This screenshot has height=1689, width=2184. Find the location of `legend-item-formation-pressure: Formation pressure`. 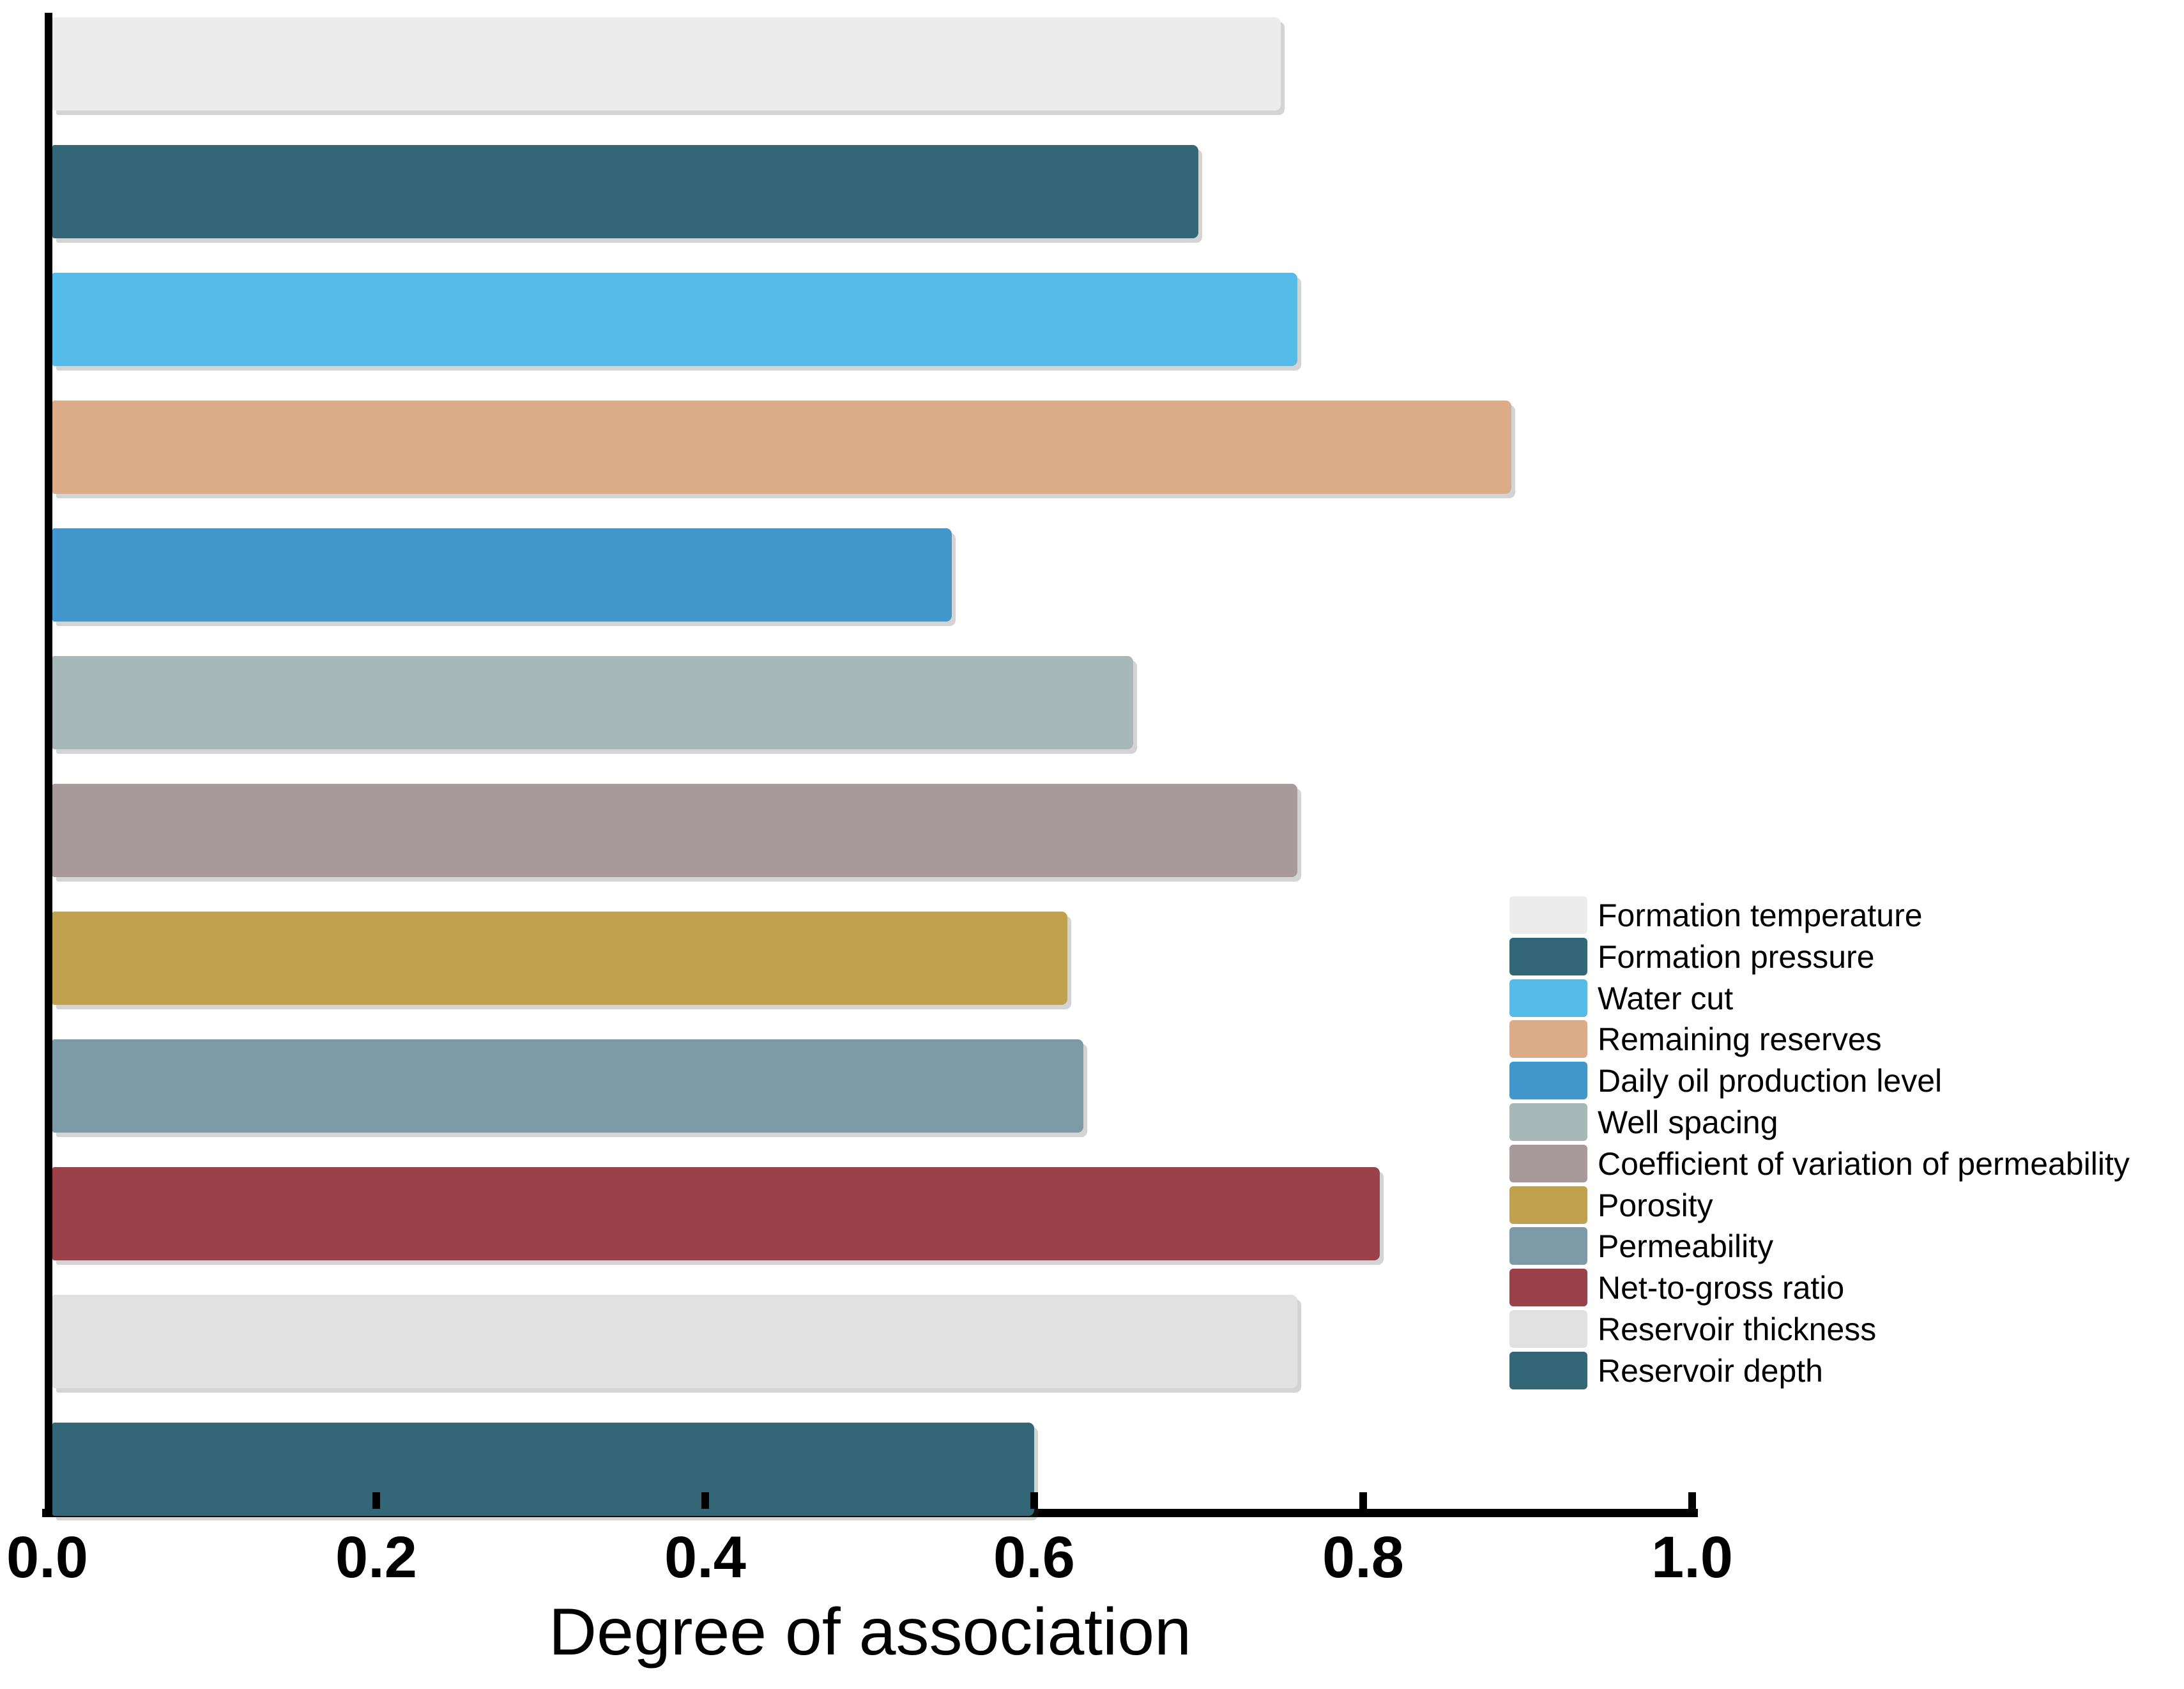

legend-item-formation-pressure: Formation pressure is located at coordinates (1845, 957).